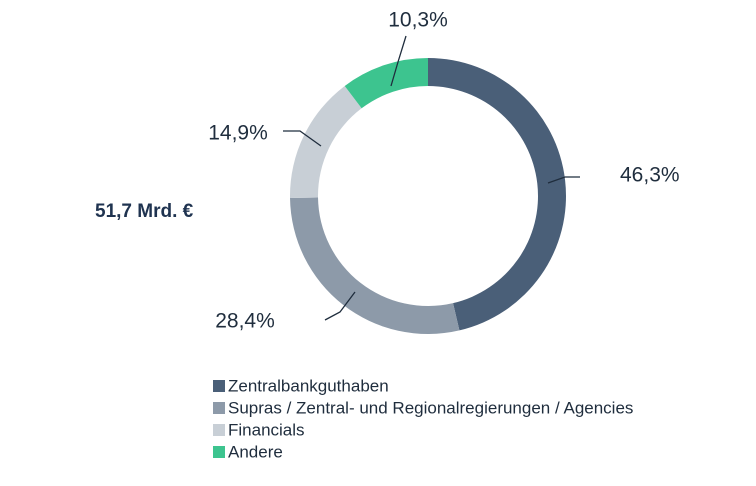  Describe the element at coordinates (418, 20) in the screenshot. I see `value-label: 10,3%` at that location.